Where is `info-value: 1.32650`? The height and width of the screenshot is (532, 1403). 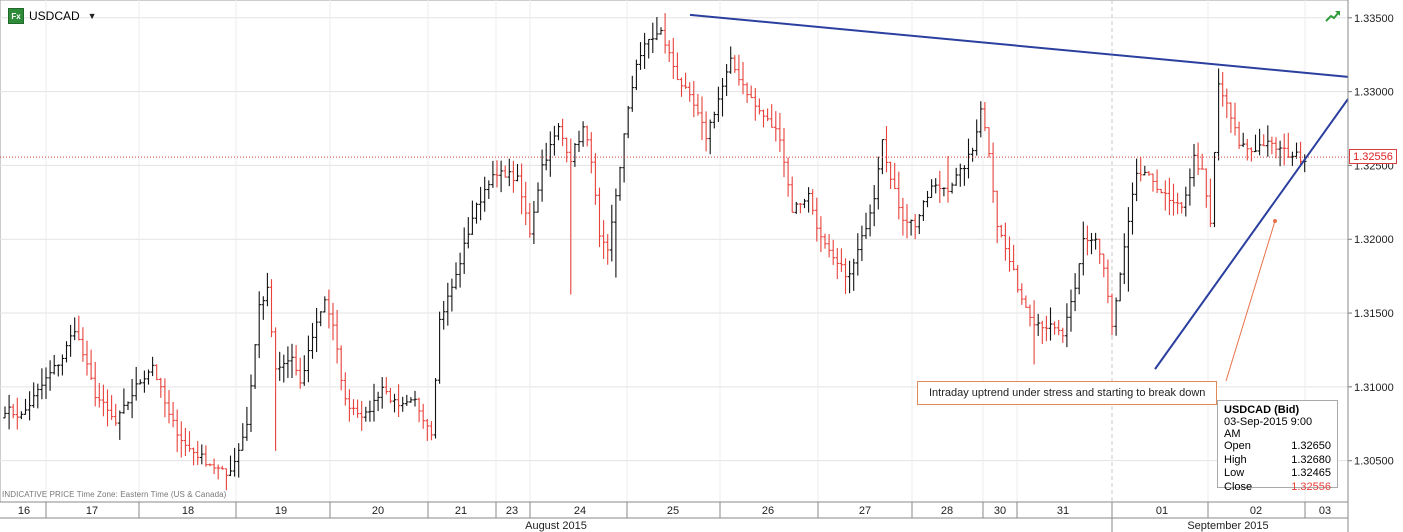
info-value: 1.32650 is located at coordinates (1311, 446).